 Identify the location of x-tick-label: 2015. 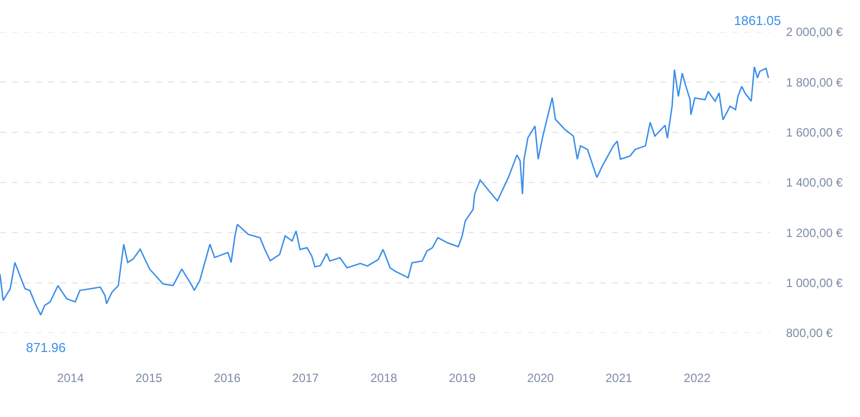
(148, 378).